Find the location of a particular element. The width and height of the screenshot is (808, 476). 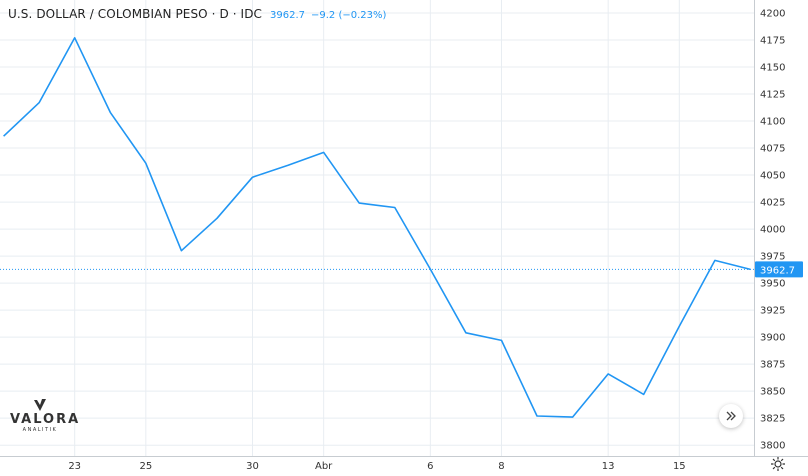

y-tick-label: 4200 is located at coordinates (772, 13).